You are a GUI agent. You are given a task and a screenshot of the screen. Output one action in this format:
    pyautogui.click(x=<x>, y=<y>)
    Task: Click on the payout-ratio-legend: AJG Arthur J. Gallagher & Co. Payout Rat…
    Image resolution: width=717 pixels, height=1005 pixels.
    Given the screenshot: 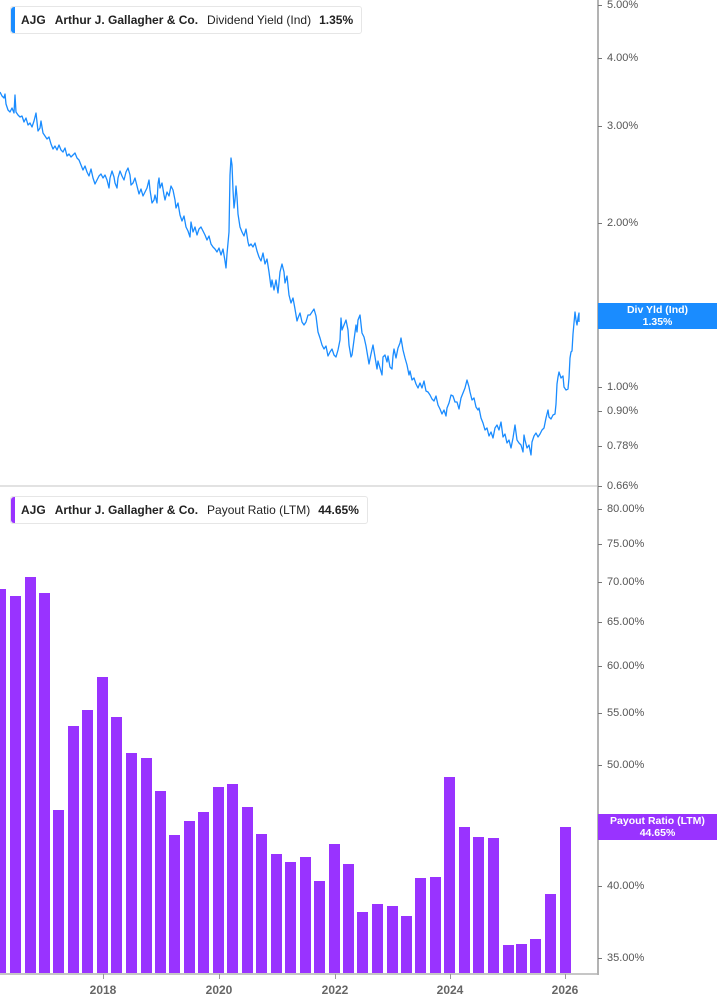 What is the action you would take?
    pyautogui.click(x=189, y=510)
    